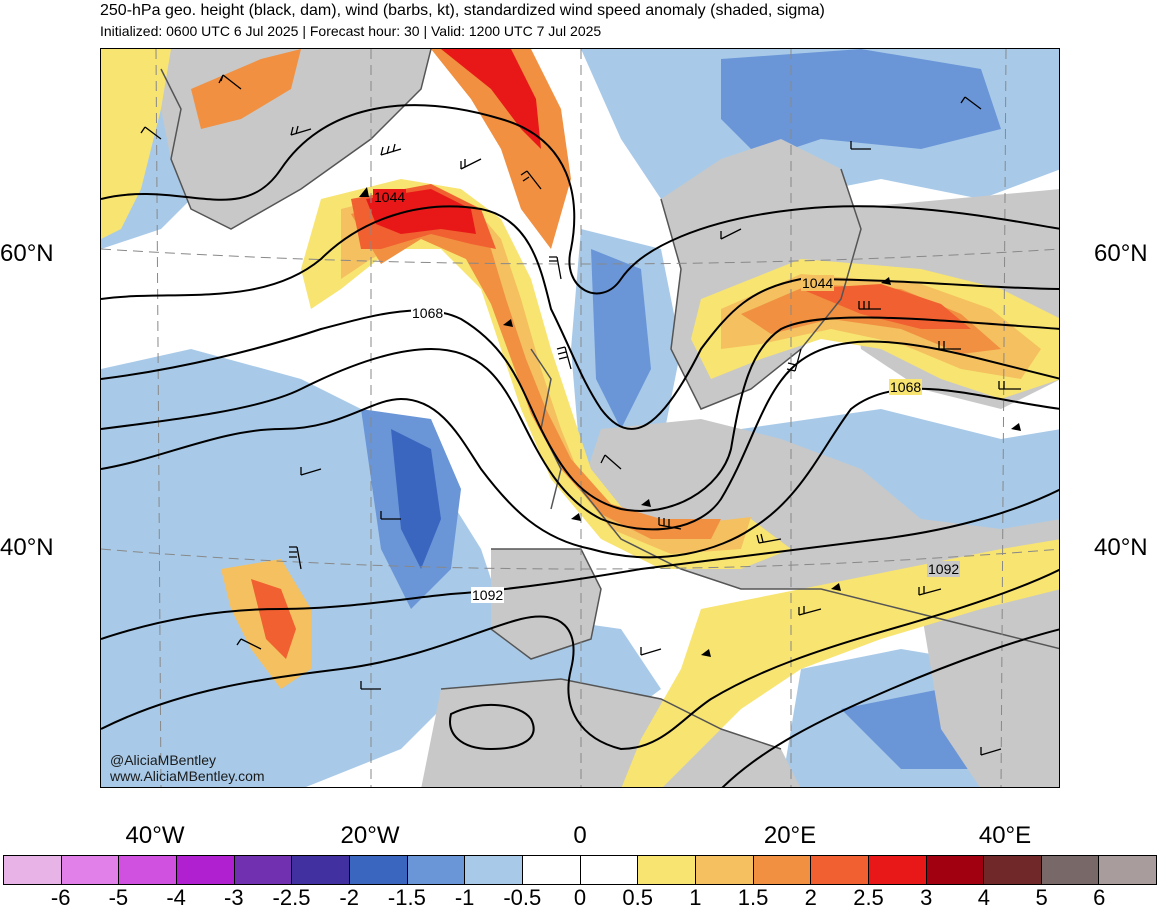 The image size is (1160, 912). Describe the element at coordinates (818, 283) in the screenshot. I see `contour-label-1044-east: 1044` at that location.